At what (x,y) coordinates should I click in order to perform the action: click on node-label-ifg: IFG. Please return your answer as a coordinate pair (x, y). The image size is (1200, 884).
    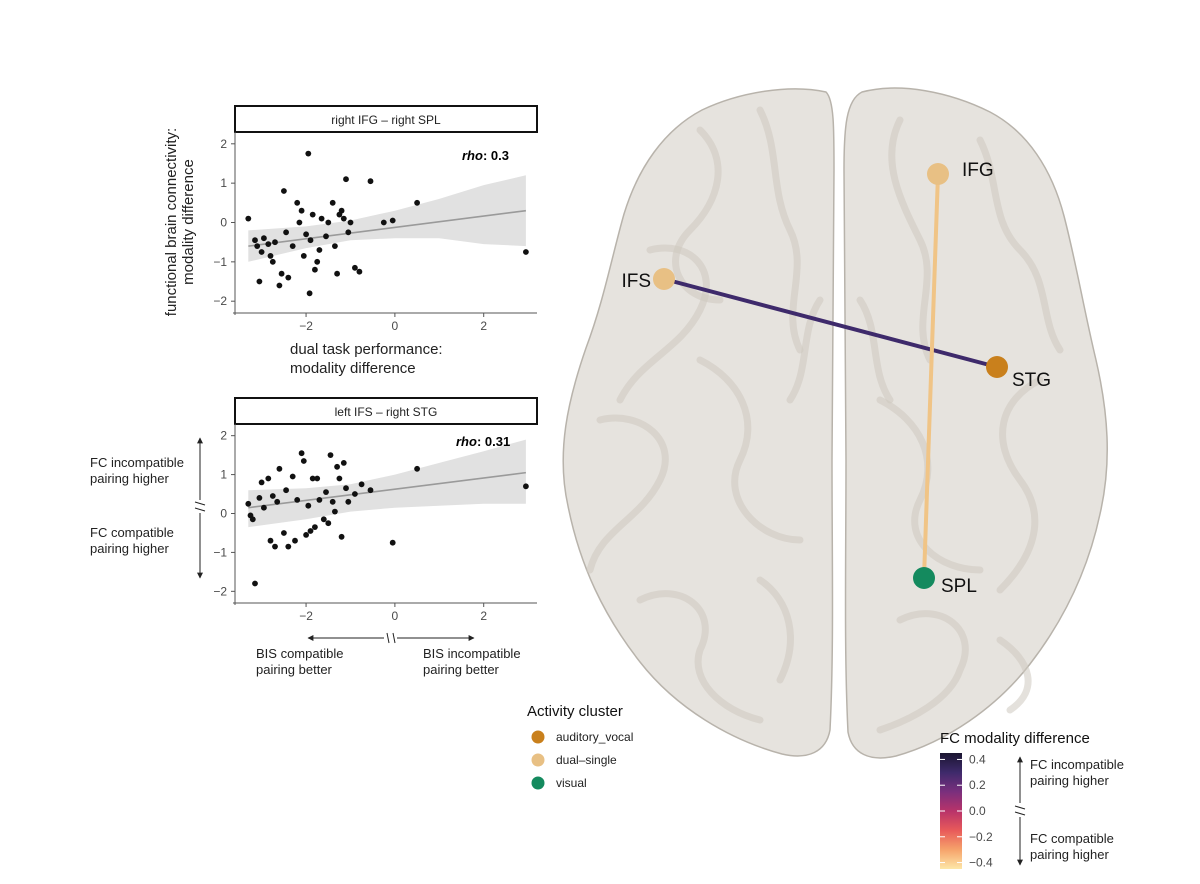
    Looking at the image, I should click on (978, 170).